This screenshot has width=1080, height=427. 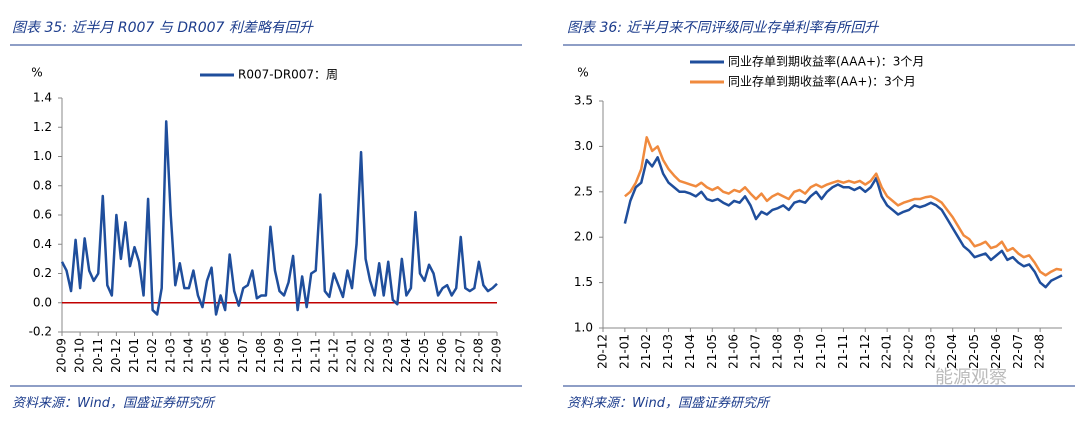 What do you see at coordinates (42, 244) in the screenshot?
I see `y-tick-label: 0.4` at bounding box center [42, 244].